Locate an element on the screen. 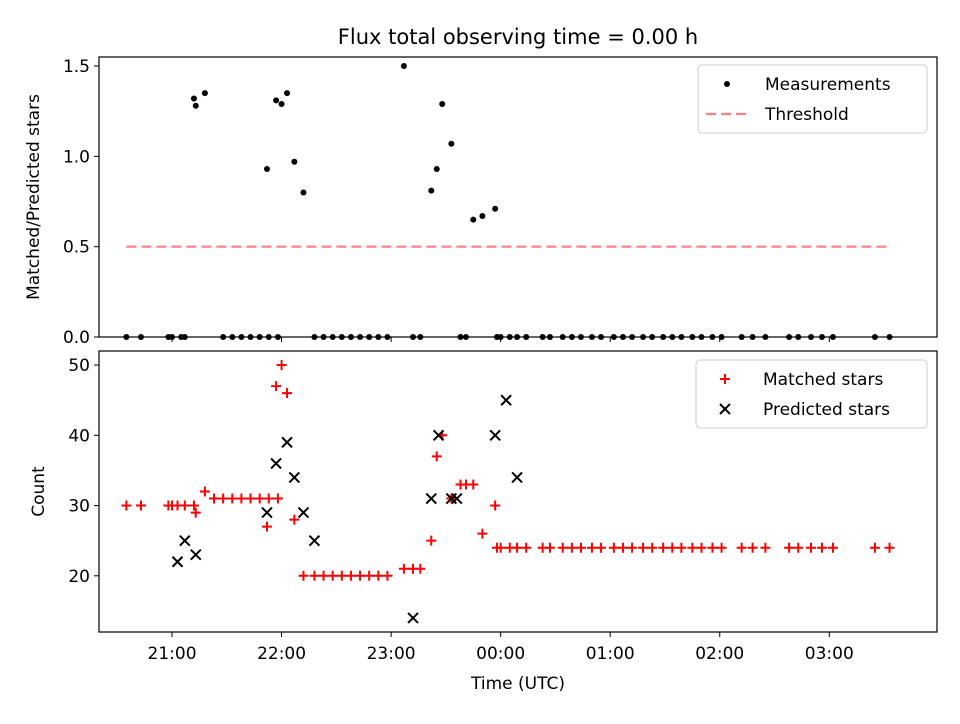 The height and width of the screenshot is (724, 960). legend: Measurements Threshold is located at coordinates (812, 99).